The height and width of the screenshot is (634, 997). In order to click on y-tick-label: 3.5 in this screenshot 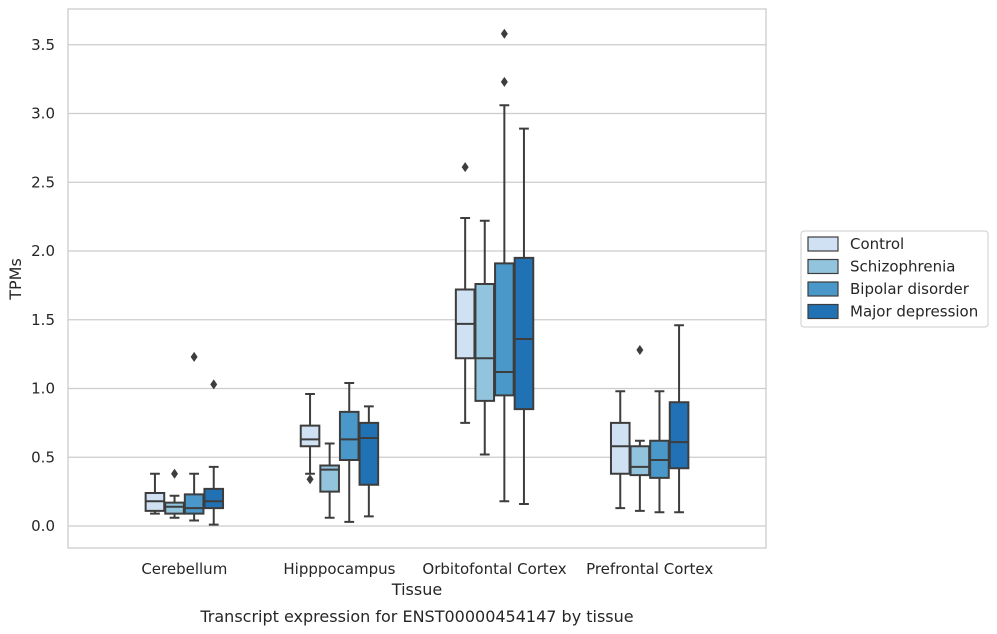, I will do `click(43, 45)`.